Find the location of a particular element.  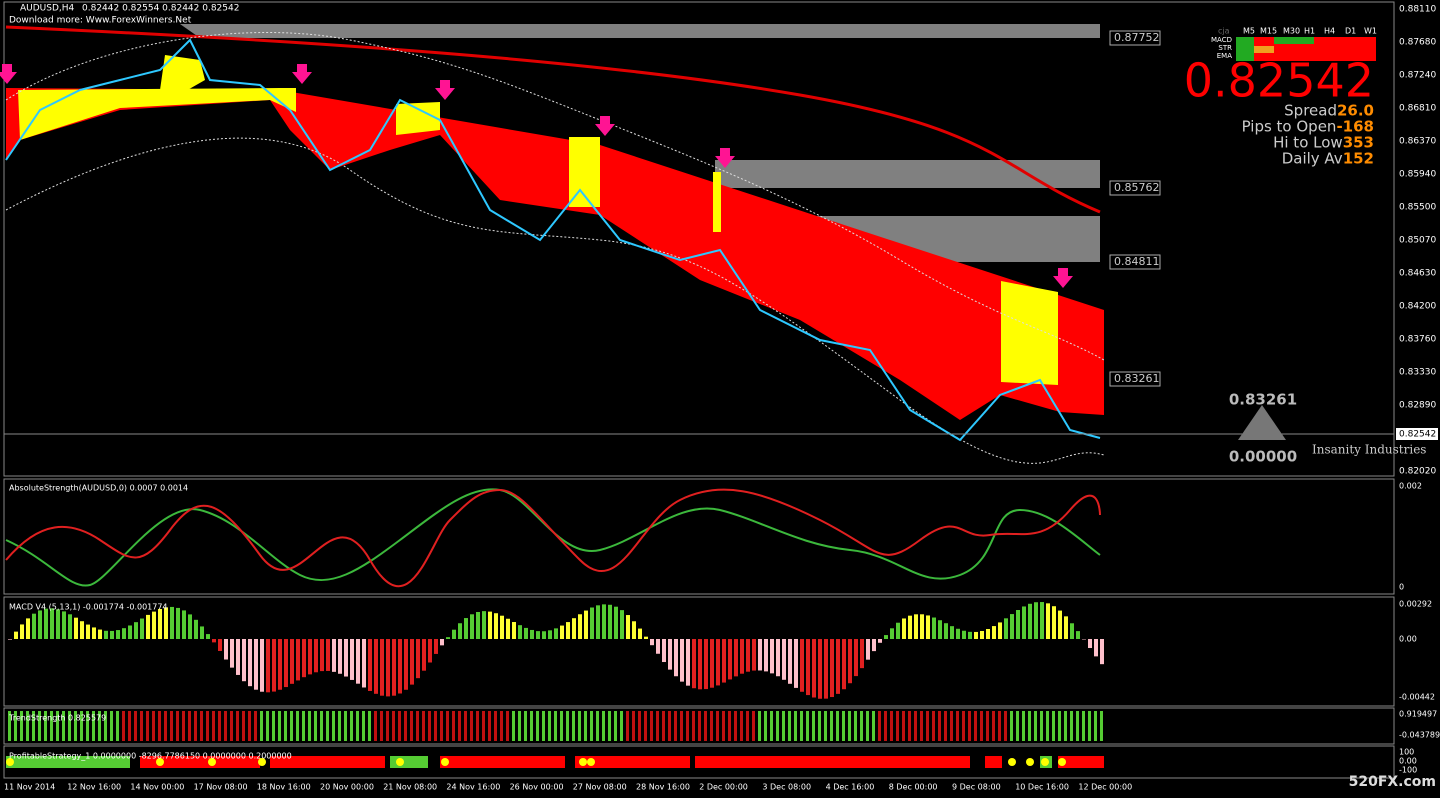

level-label: 0.87752 is located at coordinates (1137, 37).